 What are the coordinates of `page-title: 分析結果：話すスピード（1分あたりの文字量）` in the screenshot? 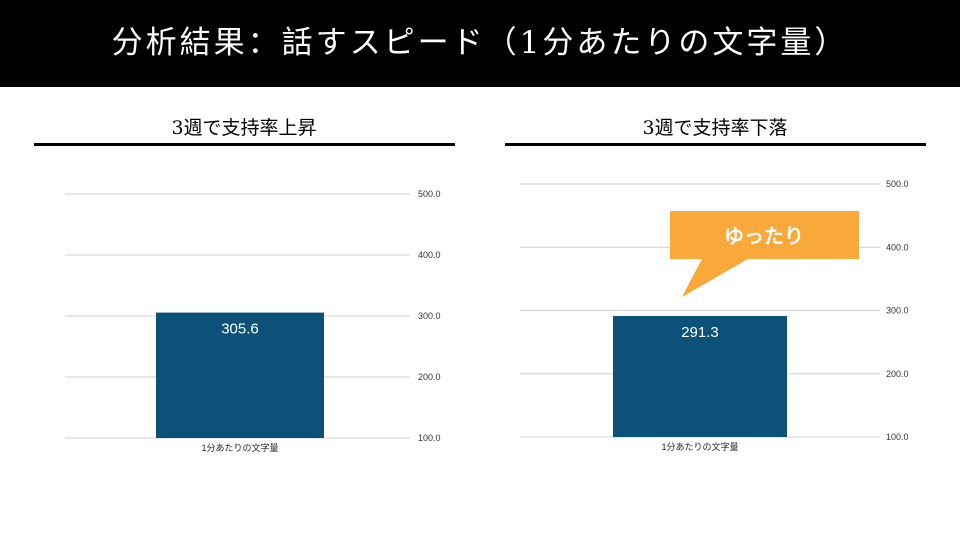 It's located at (480, 43).